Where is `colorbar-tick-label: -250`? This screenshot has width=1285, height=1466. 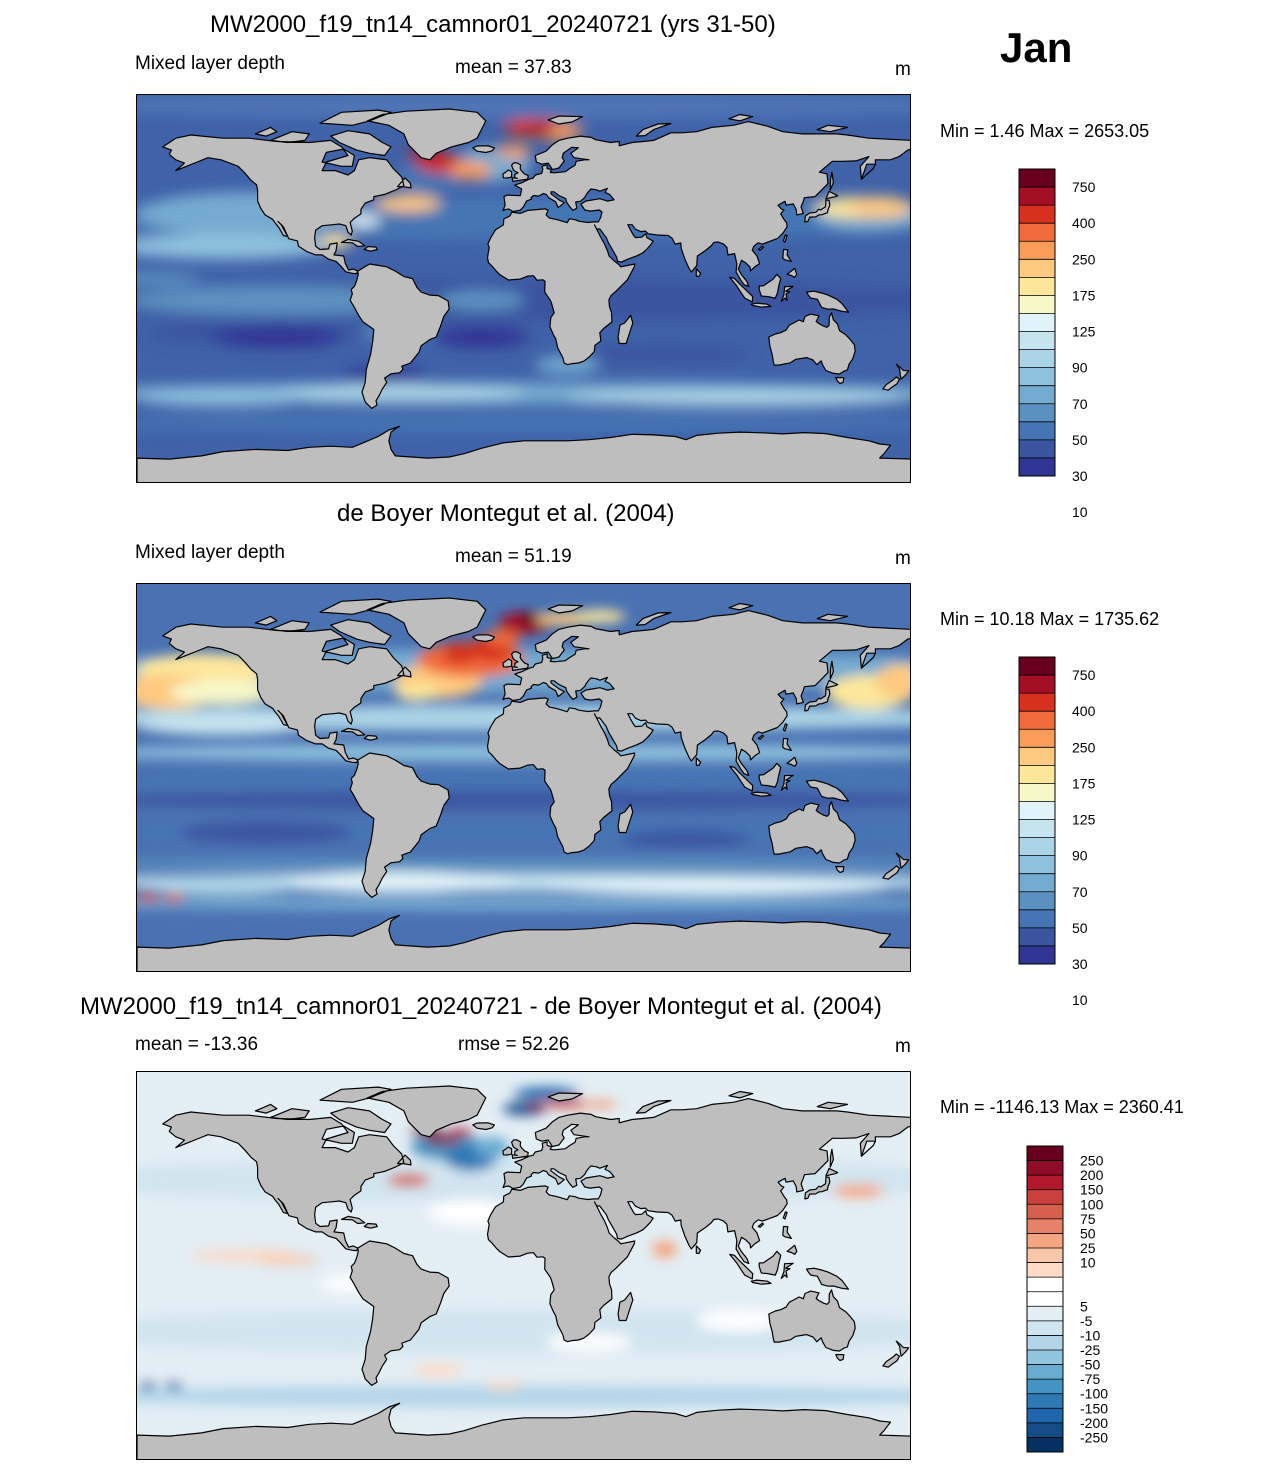 colorbar-tick-label: -250 is located at coordinates (1094, 1437).